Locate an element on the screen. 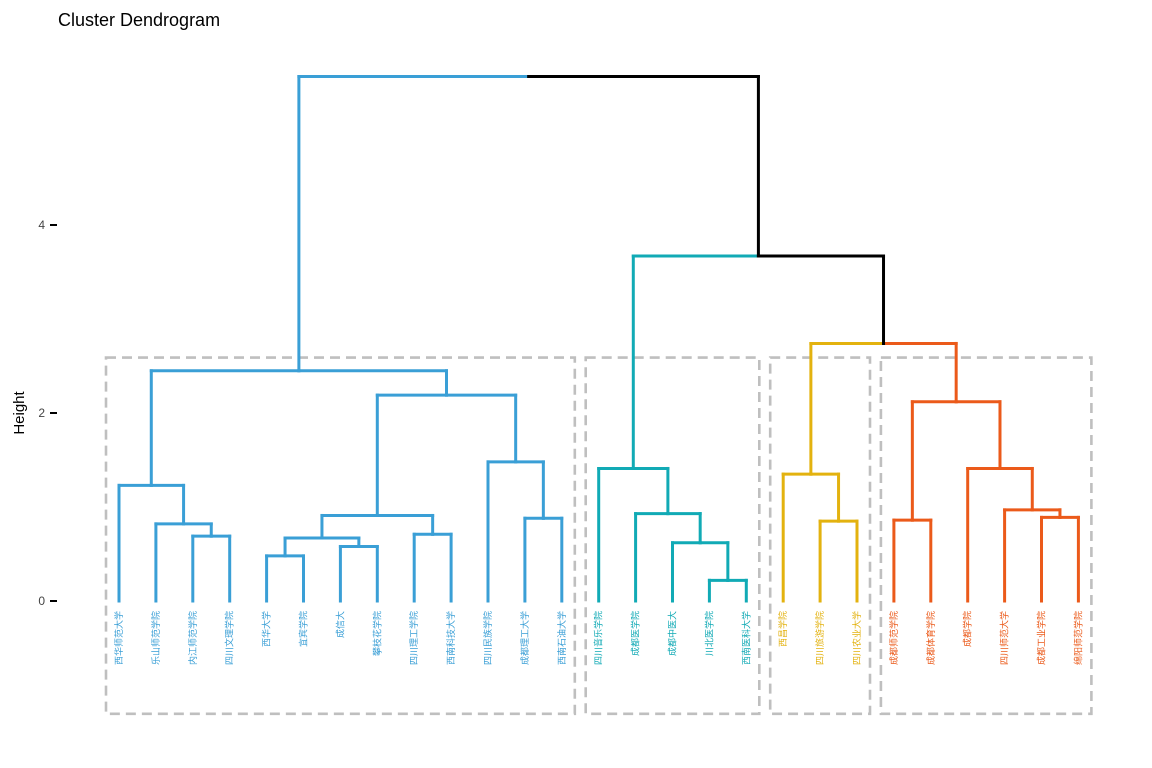 Image resolution: width=1152 pixels, height=768 pixels. leaf-label: 四川理工学院 is located at coordinates (414, 638).